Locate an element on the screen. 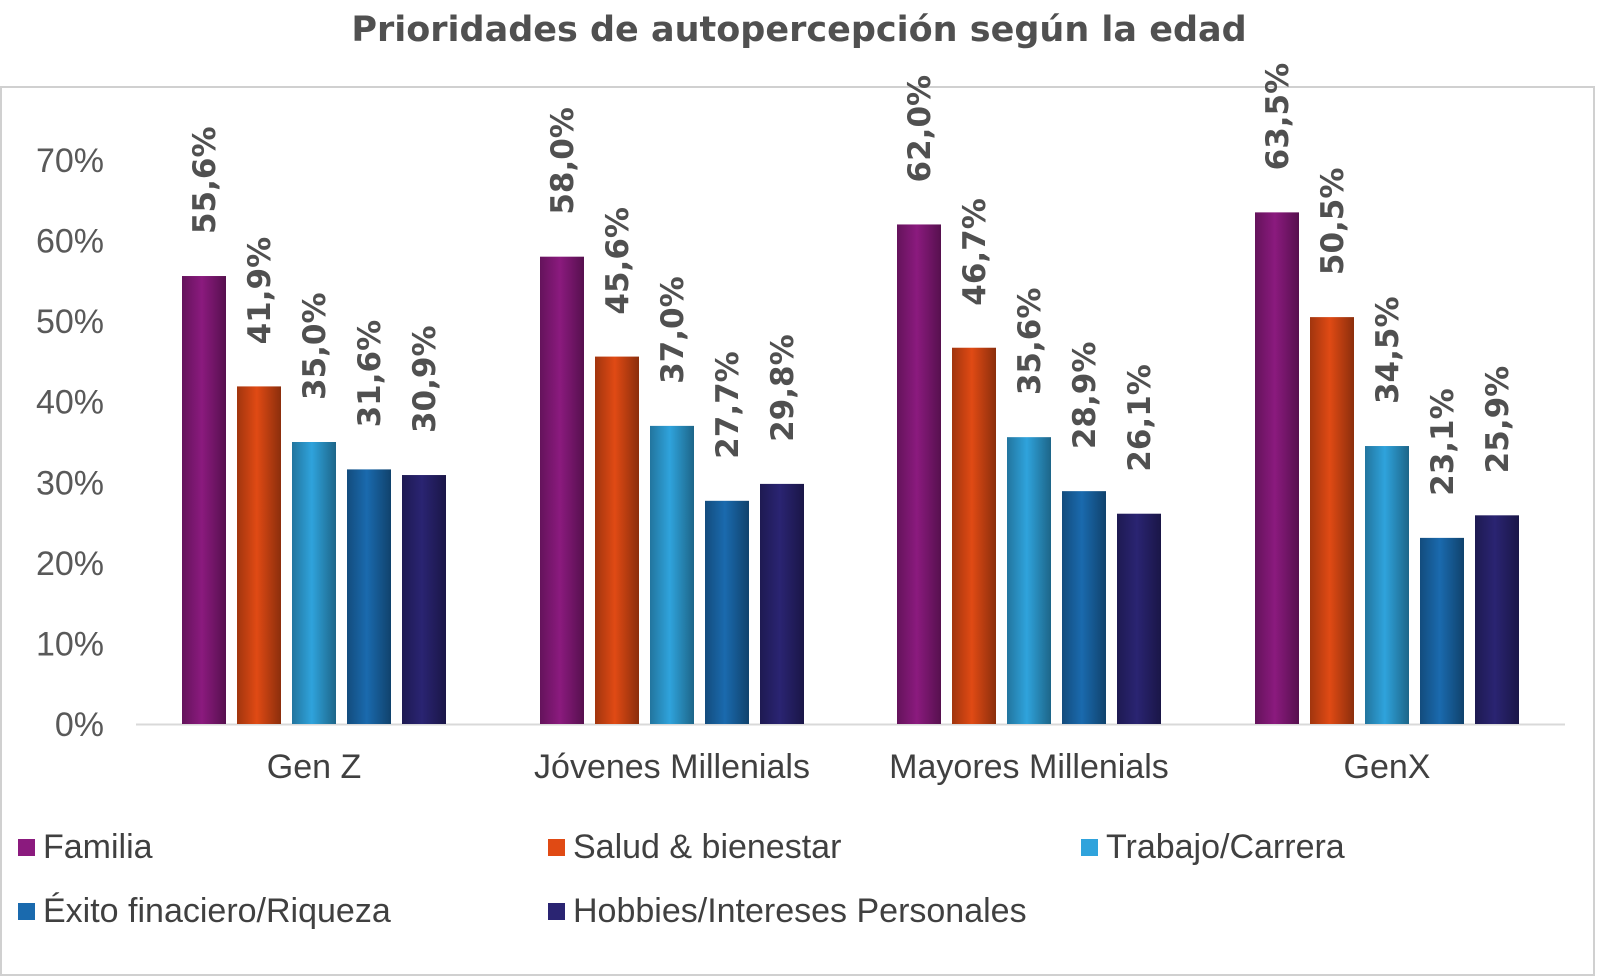 This screenshot has height=980, width=1598. data-label: 29,8% is located at coordinates (783, 388).